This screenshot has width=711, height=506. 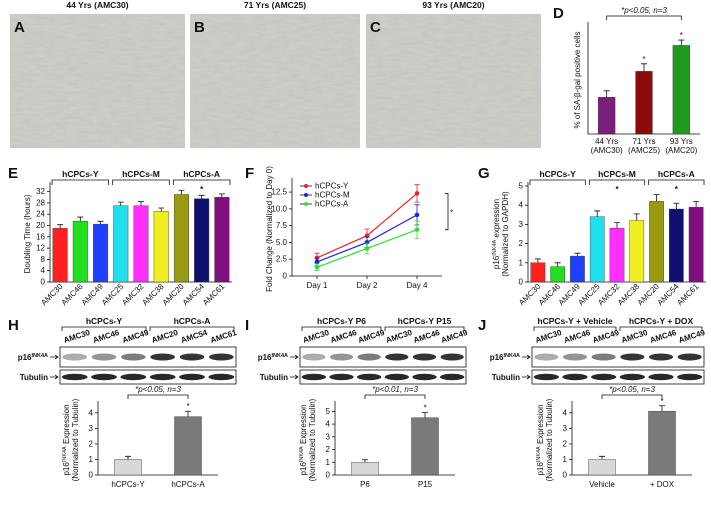 I want to click on y-tick-label: 5.0, so click(x=282, y=242).